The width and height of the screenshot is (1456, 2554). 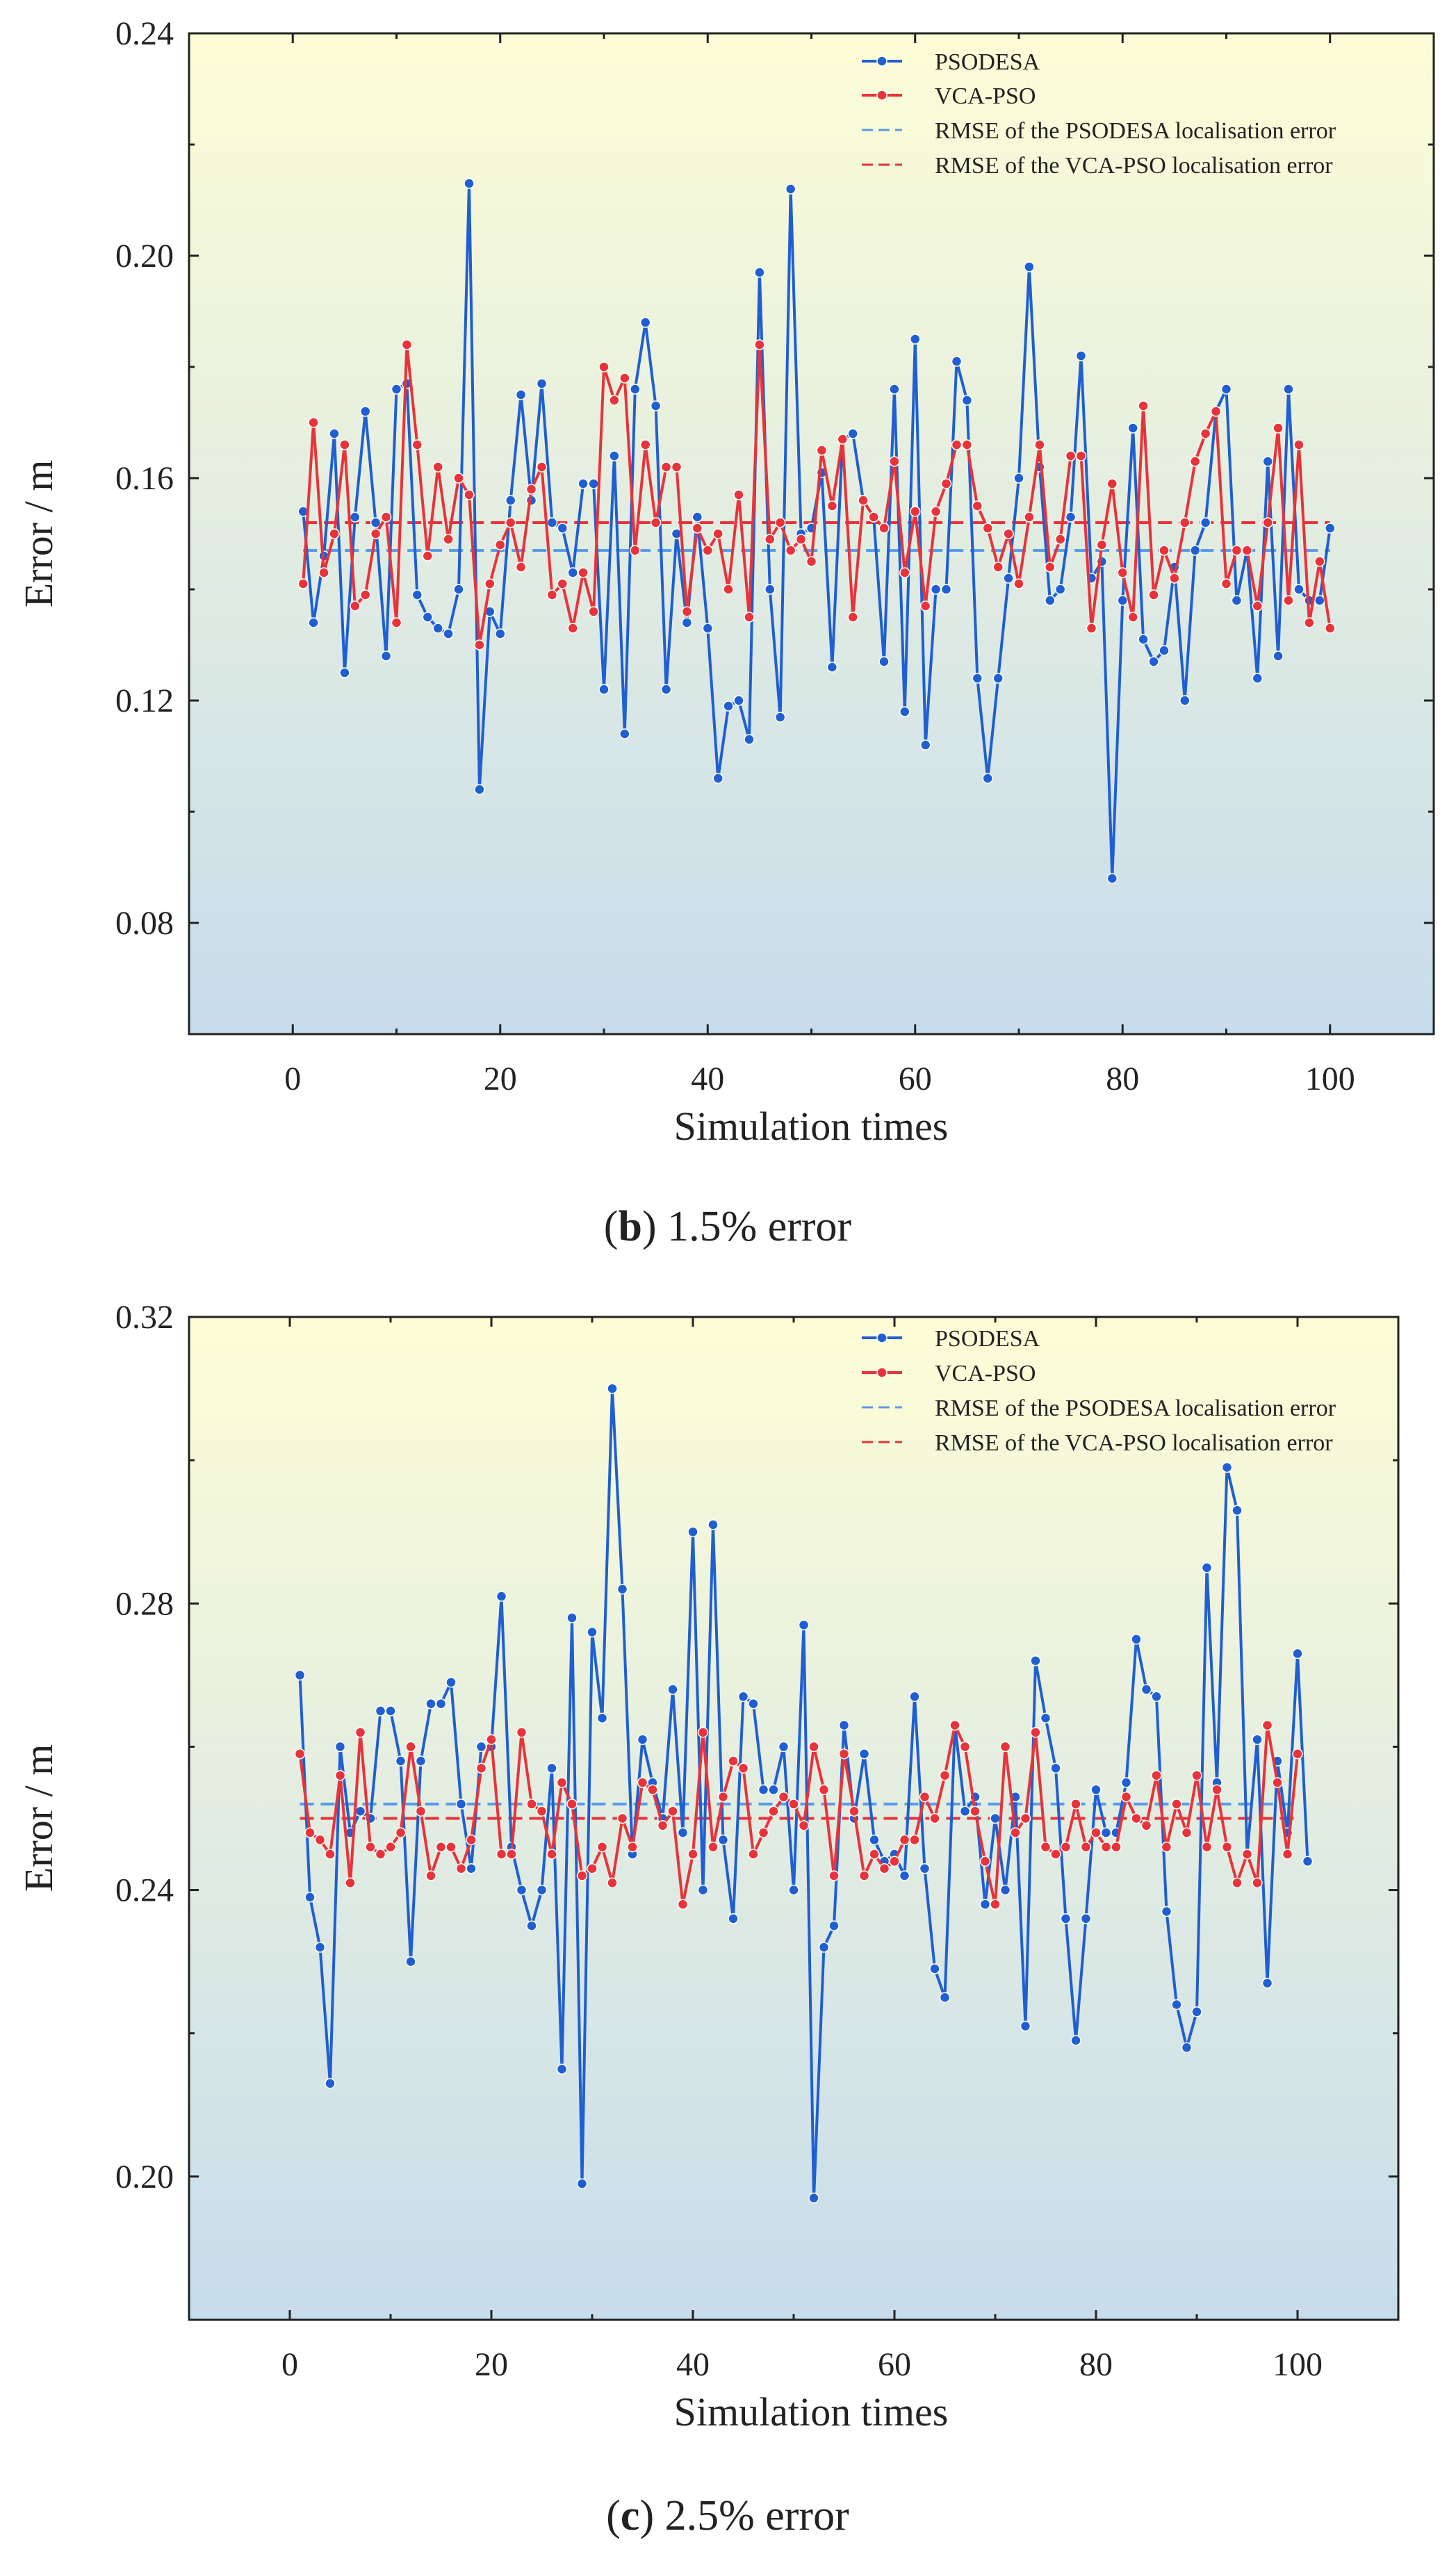 What do you see at coordinates (723, 1840) in the screenshot?
I see `point-psodesa-43-c` at bounding box center [723, 1840].